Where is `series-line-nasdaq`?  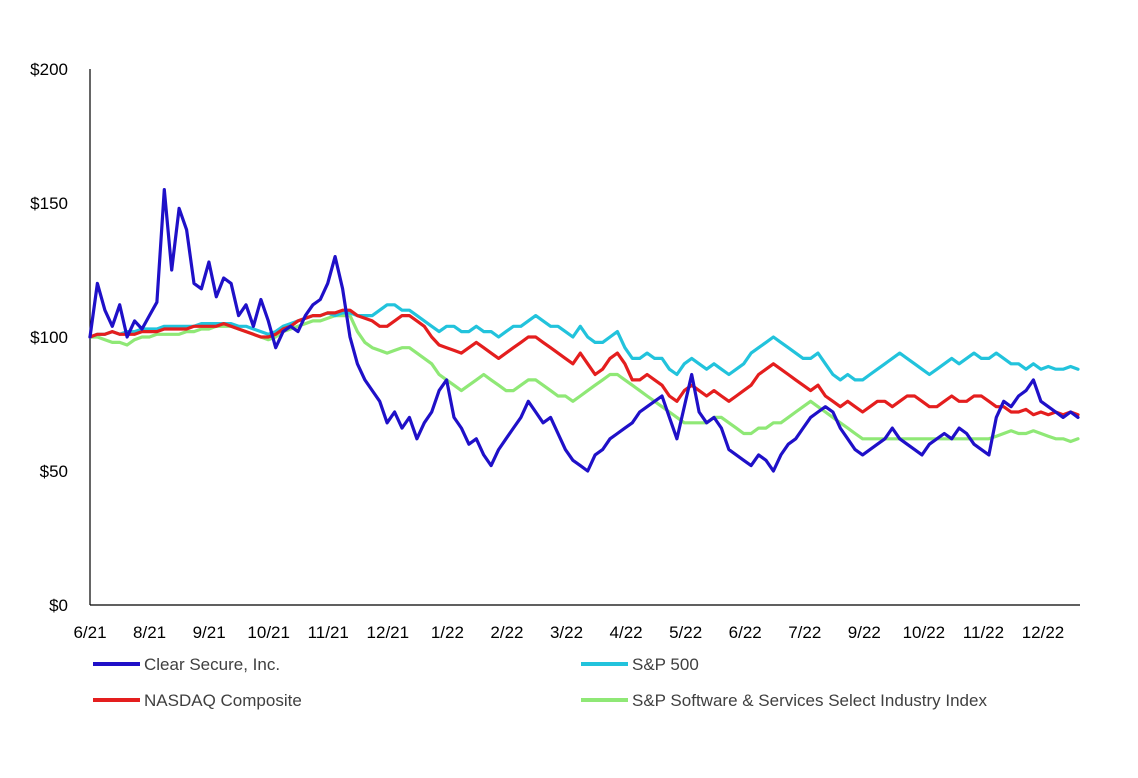 series-line-nasdaq is located at coordinates (584, 362).